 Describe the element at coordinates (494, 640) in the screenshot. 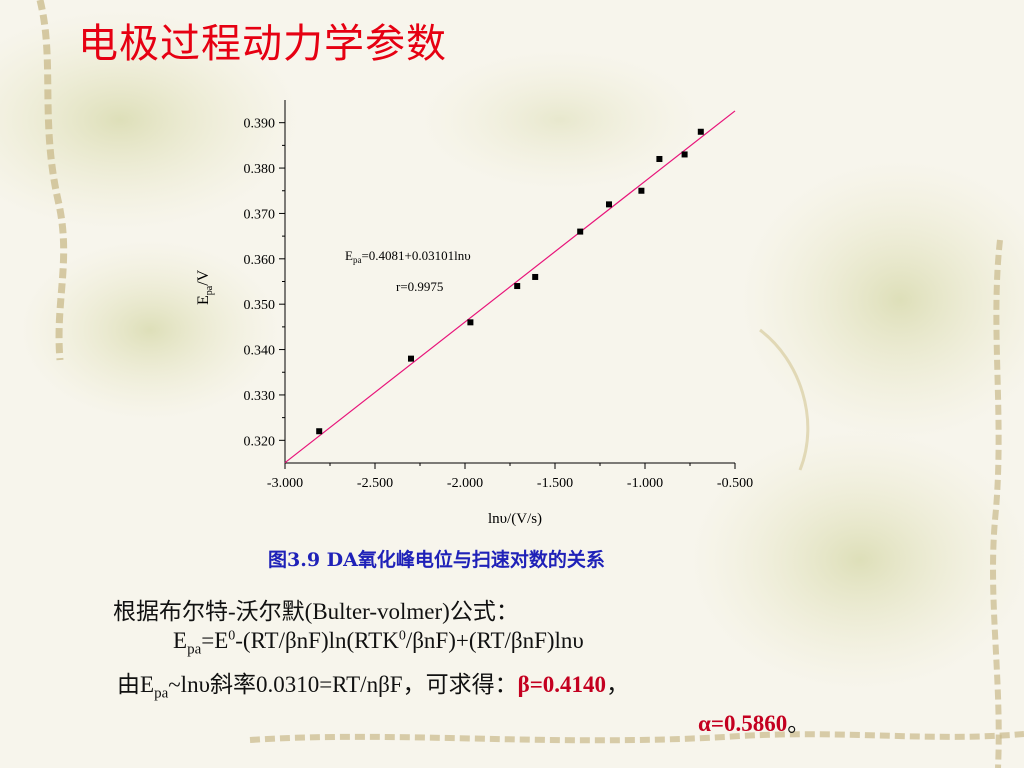

I see `formula-end: /βnF)+(RT/βnF)lnυ` at that location.